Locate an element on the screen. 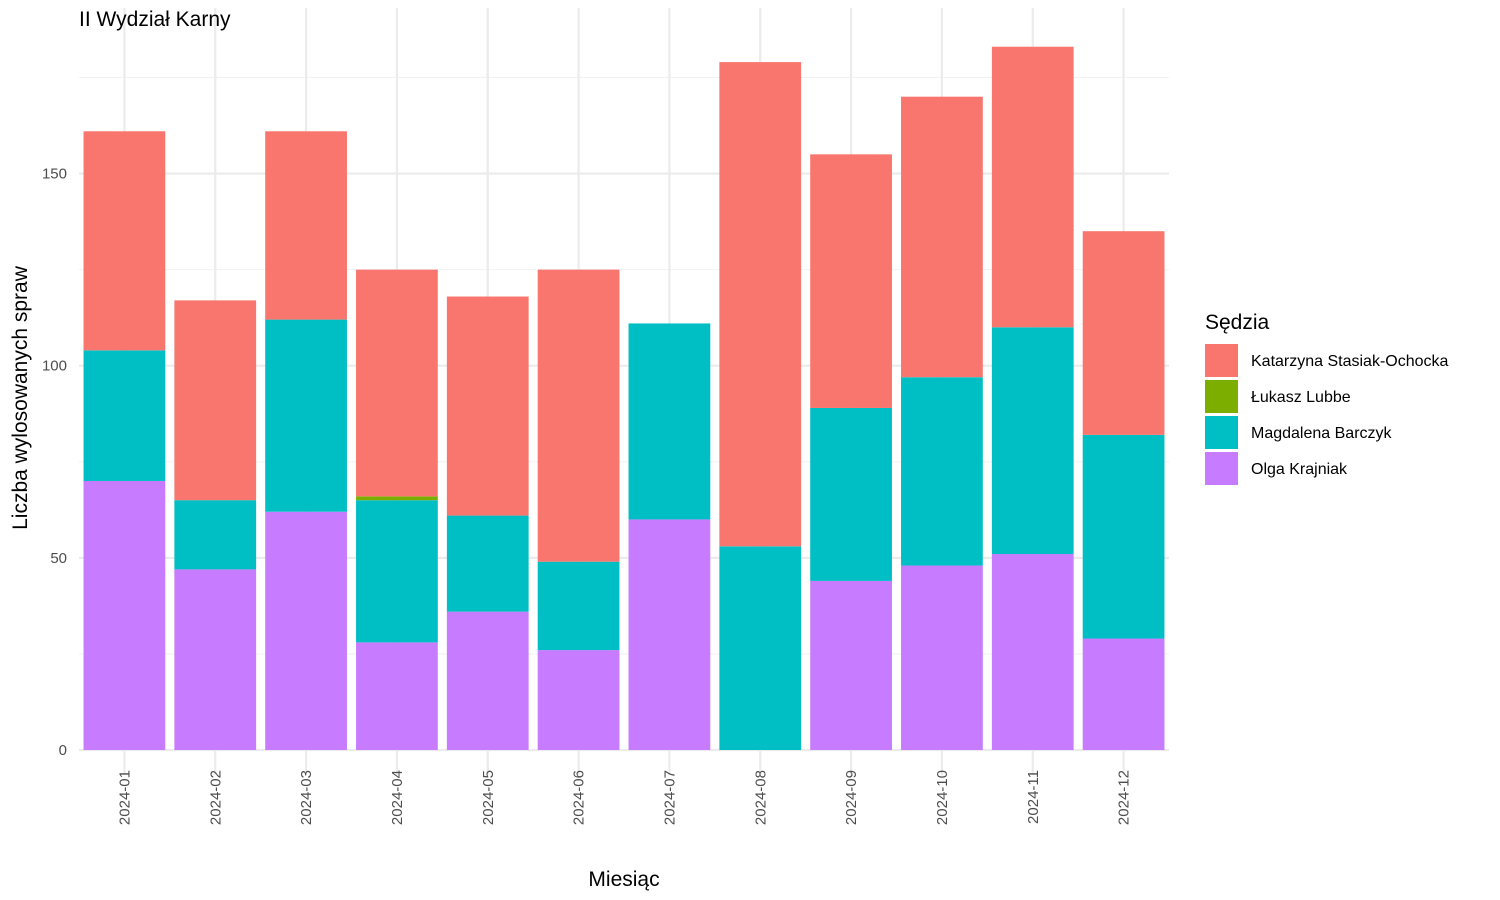 The width and height of the screenshot is (1500, 900). y-tick-label: 0 is located at coordinates (63, 750).